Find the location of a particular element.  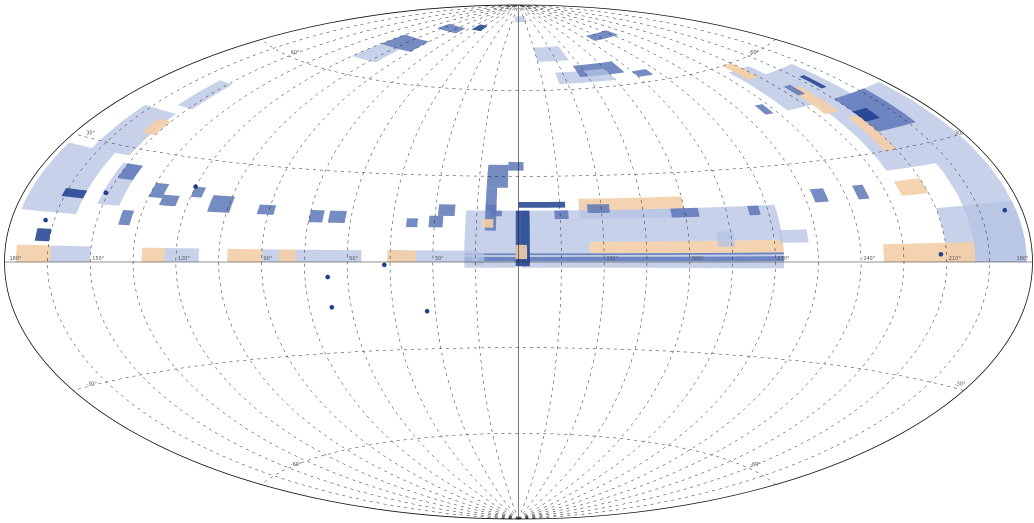

longitude-label: 90° is located at coordinates (268, 259).